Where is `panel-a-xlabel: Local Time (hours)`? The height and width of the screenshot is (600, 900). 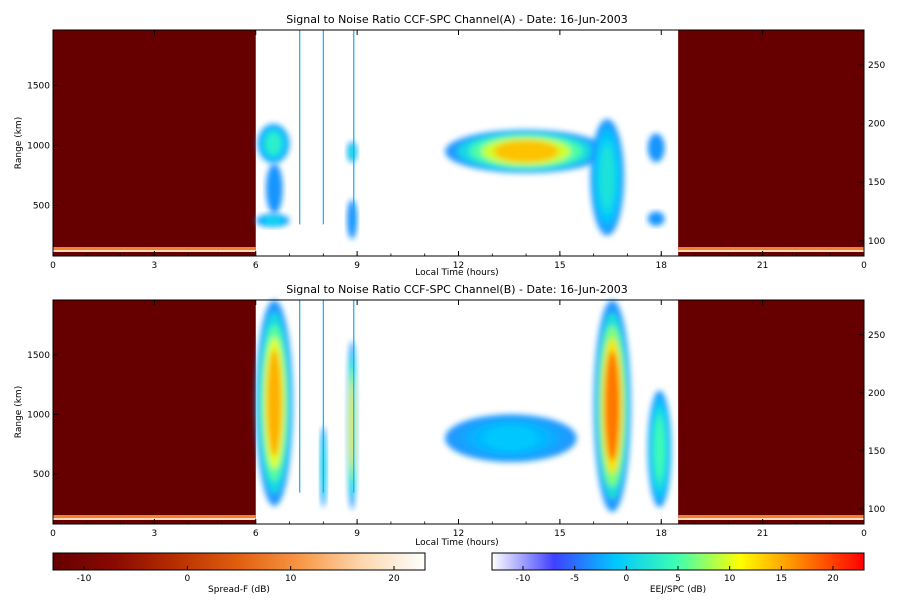
panel-a-xlabel: Local Time (hours) is located at coordinates (456, 273).